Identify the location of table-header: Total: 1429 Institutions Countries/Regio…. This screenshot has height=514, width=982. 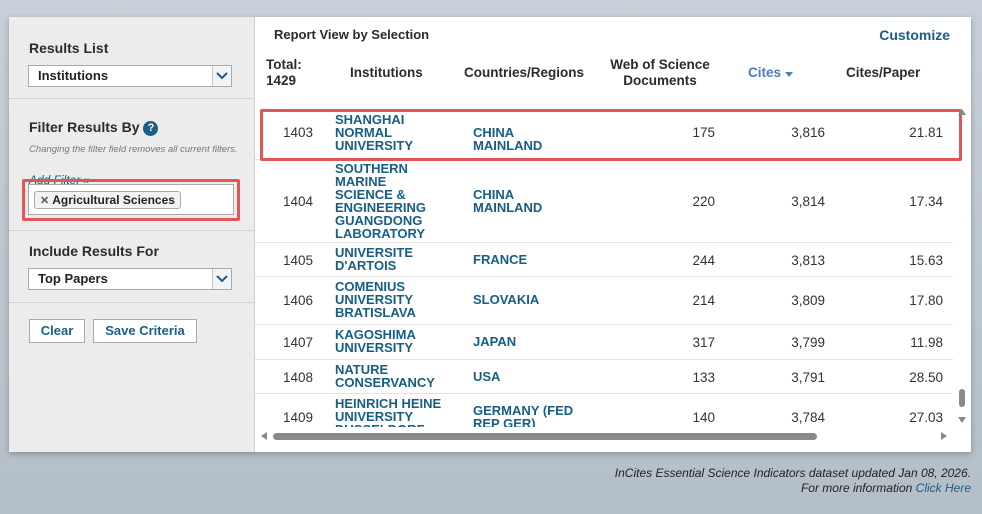
(605, 72).